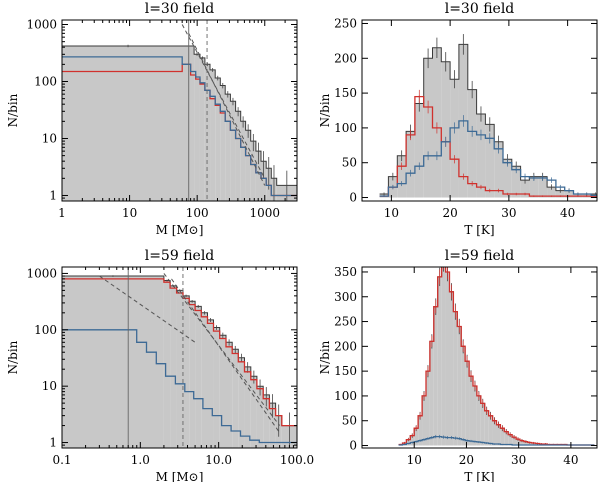  I want to click on x-tick-label: 1, so click(62, 213).